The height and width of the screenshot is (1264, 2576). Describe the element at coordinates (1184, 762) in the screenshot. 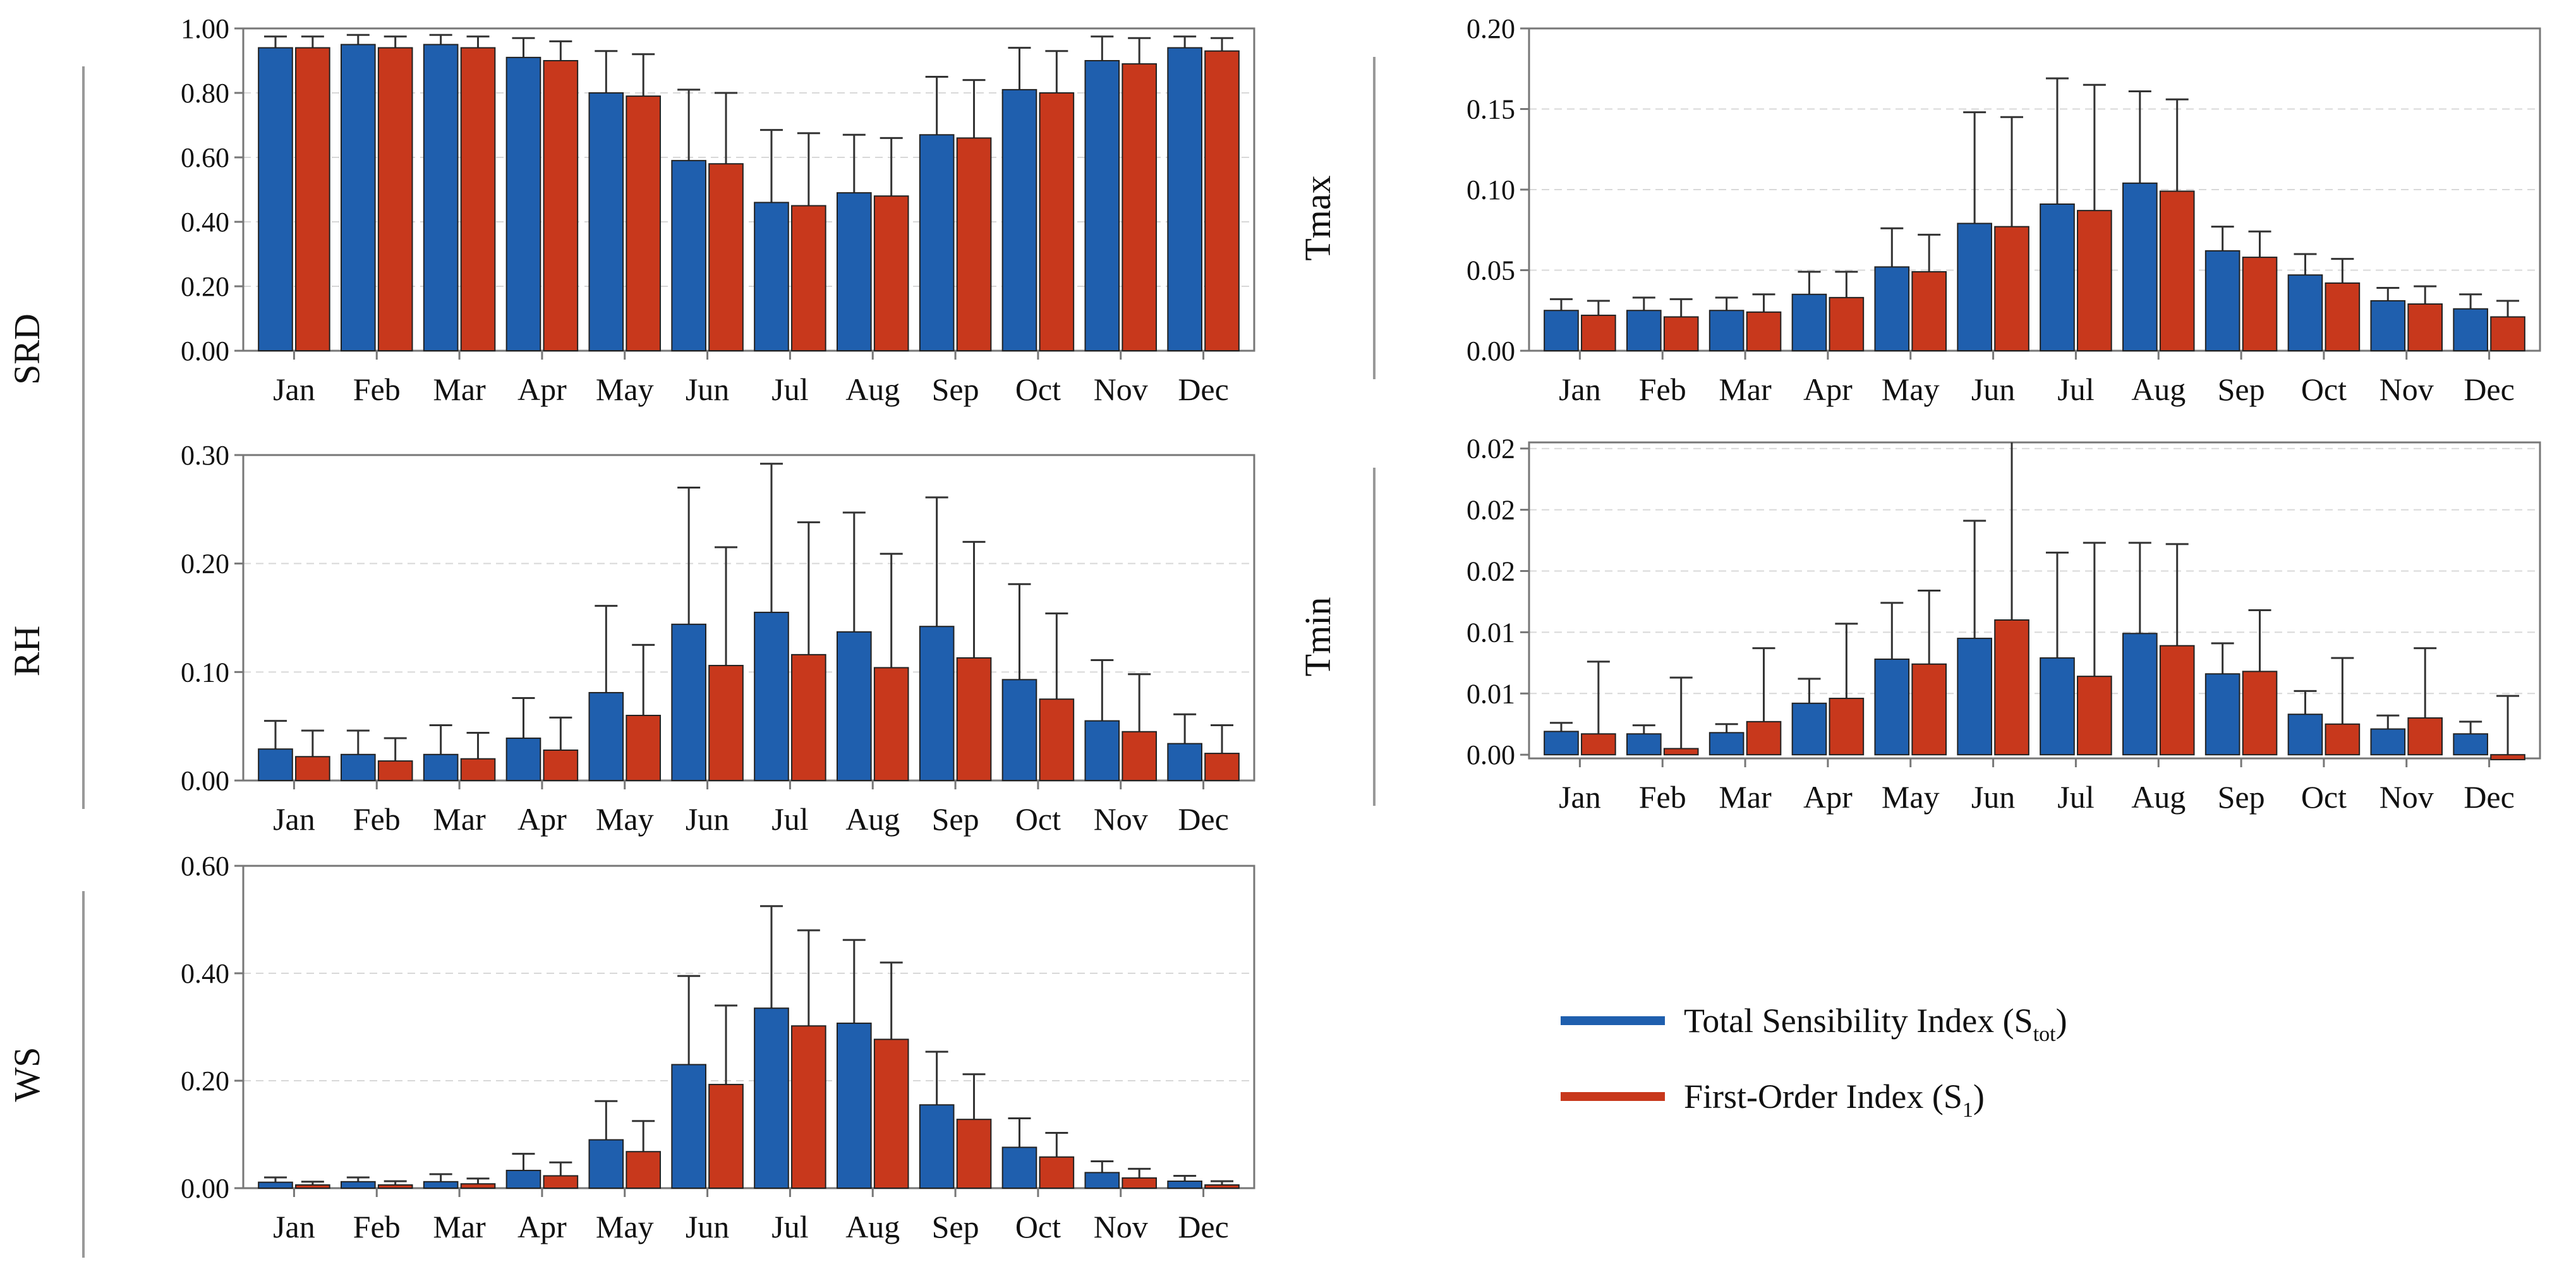

I see `bar-stot-dec` at that location.